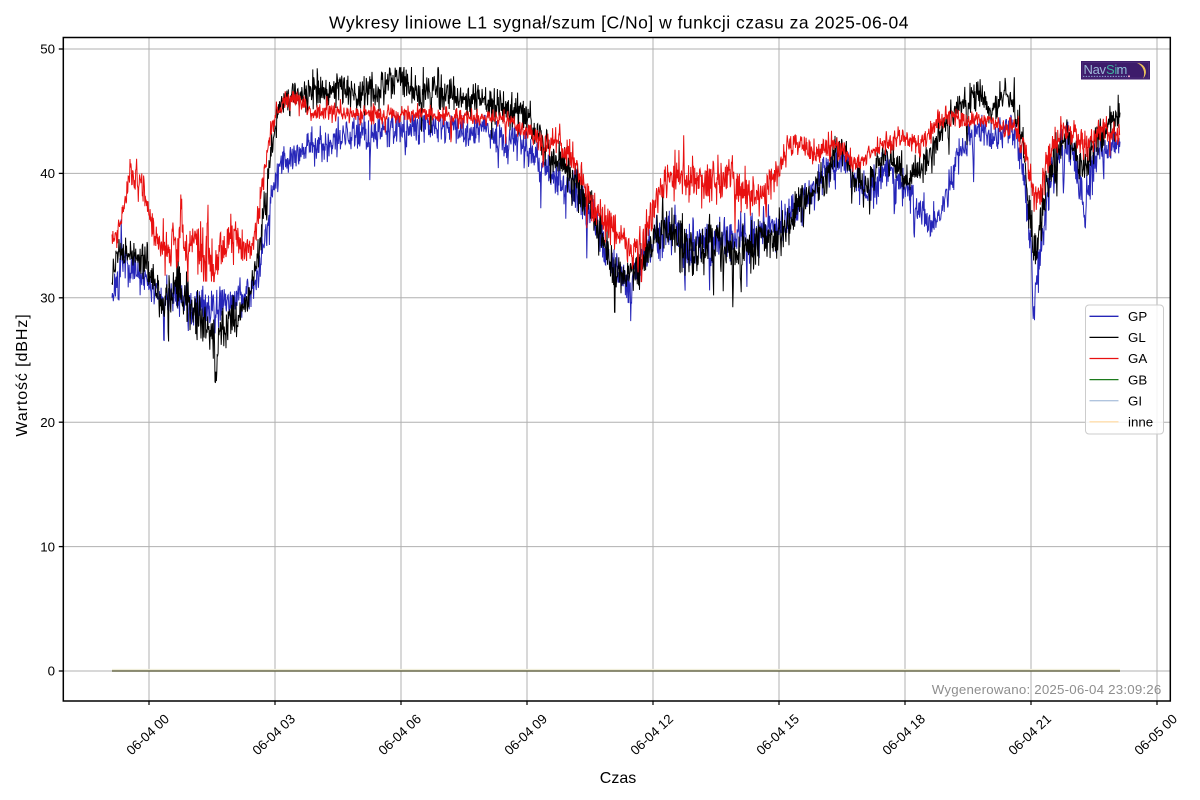  I want to click on svg-text: 10, so click(47, 546).